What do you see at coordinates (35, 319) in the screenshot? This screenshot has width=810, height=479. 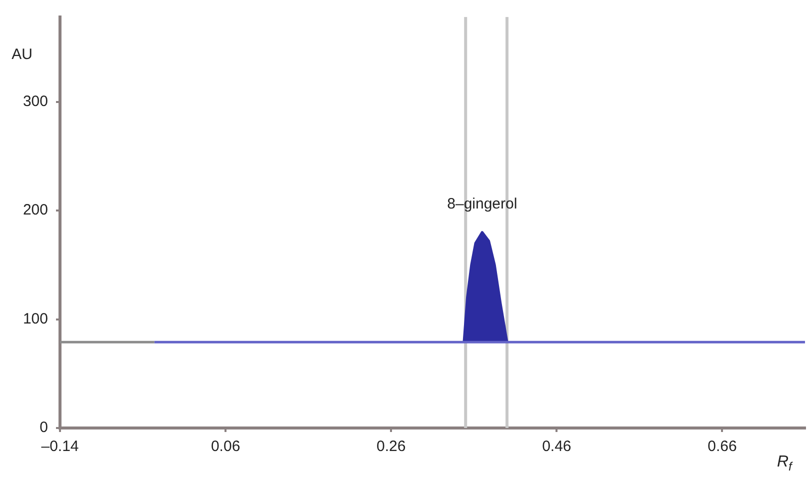 I see `y-tick-label: 100` at bounding box center [35, 319].